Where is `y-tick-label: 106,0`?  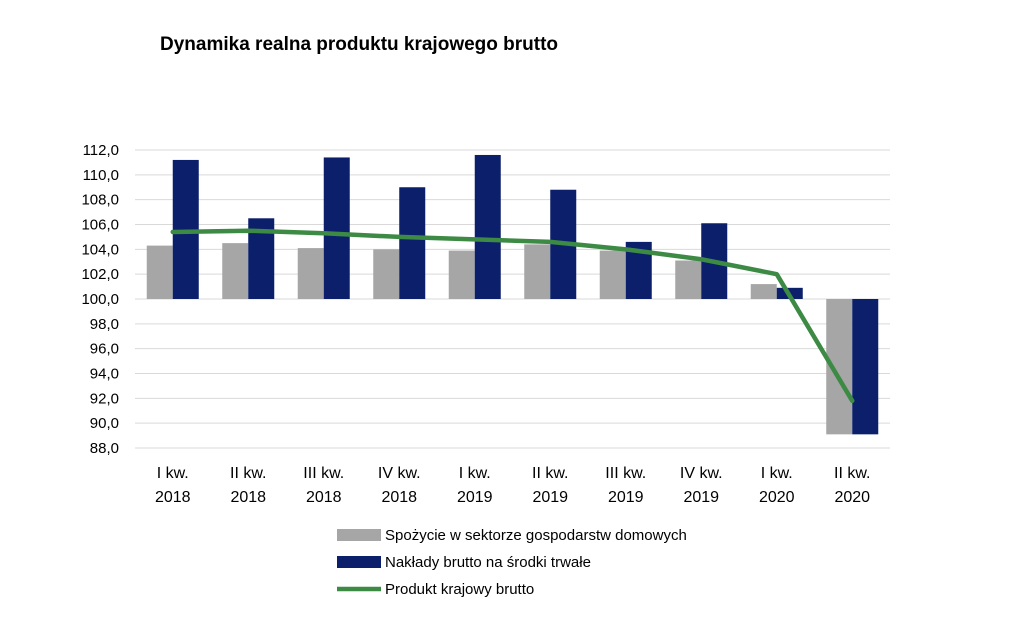 y-tick-label: 106,0 is located at coordinates (100, 225).